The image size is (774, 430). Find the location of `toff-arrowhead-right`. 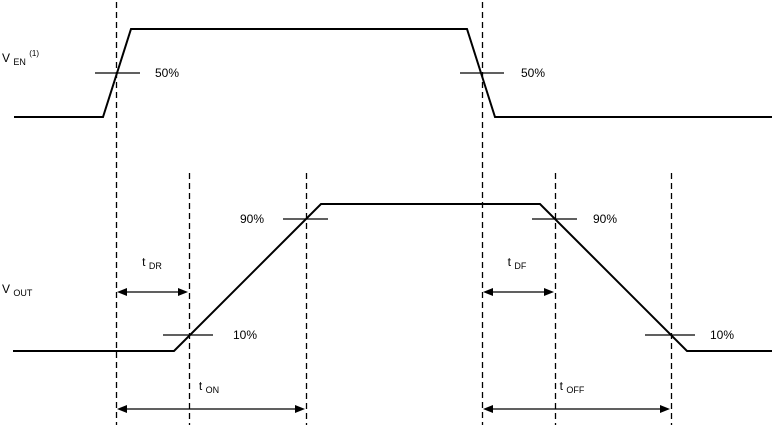

toff-arrowhead-right is located at coordinates (665, 409).